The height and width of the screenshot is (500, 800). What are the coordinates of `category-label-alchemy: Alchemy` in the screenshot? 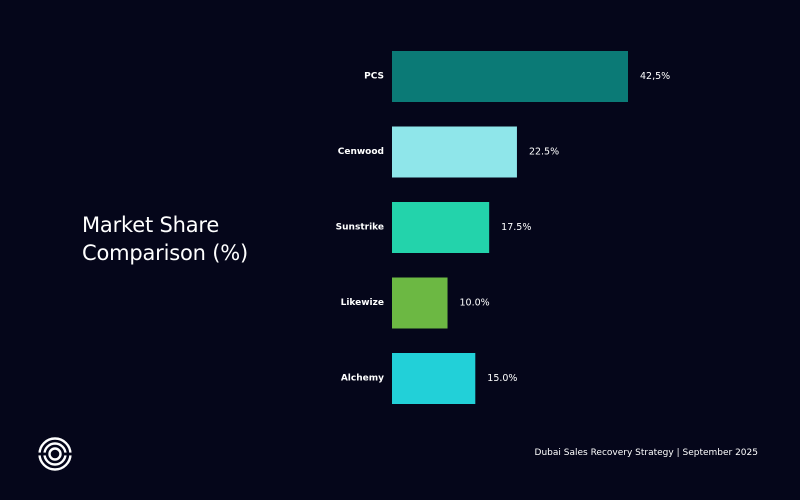 It's located at (362, 379).